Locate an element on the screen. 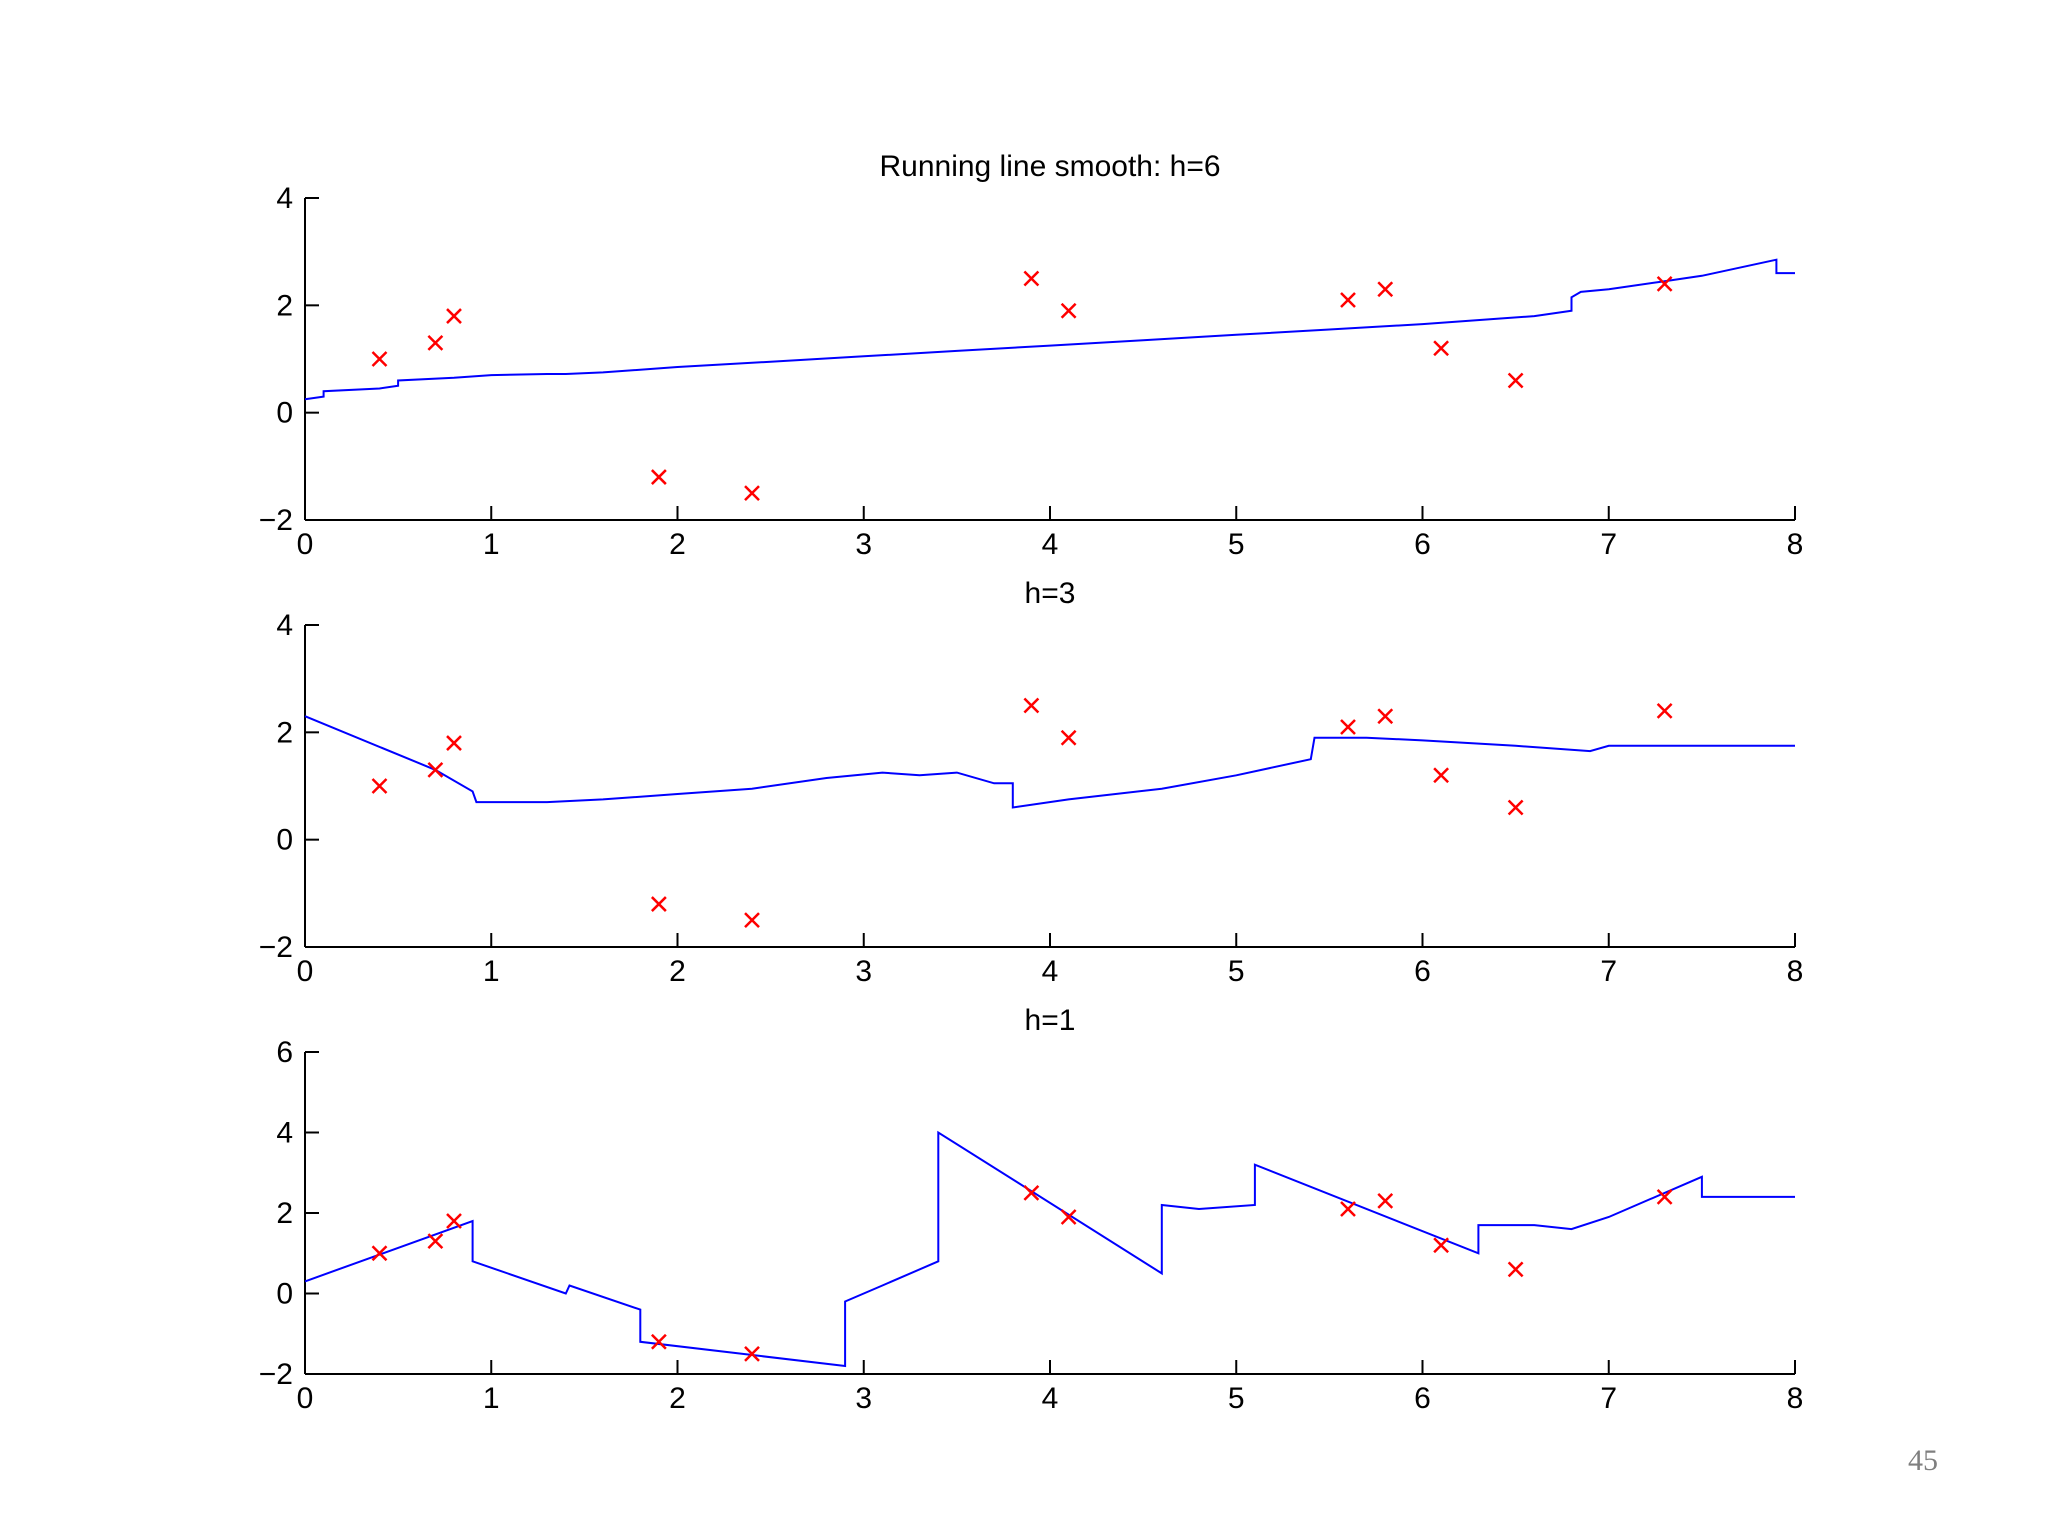 Image resolution: width=2048 pixels, height=1536 pixels. subplot-title: h=1 is located at coordinates (1050, 1020).